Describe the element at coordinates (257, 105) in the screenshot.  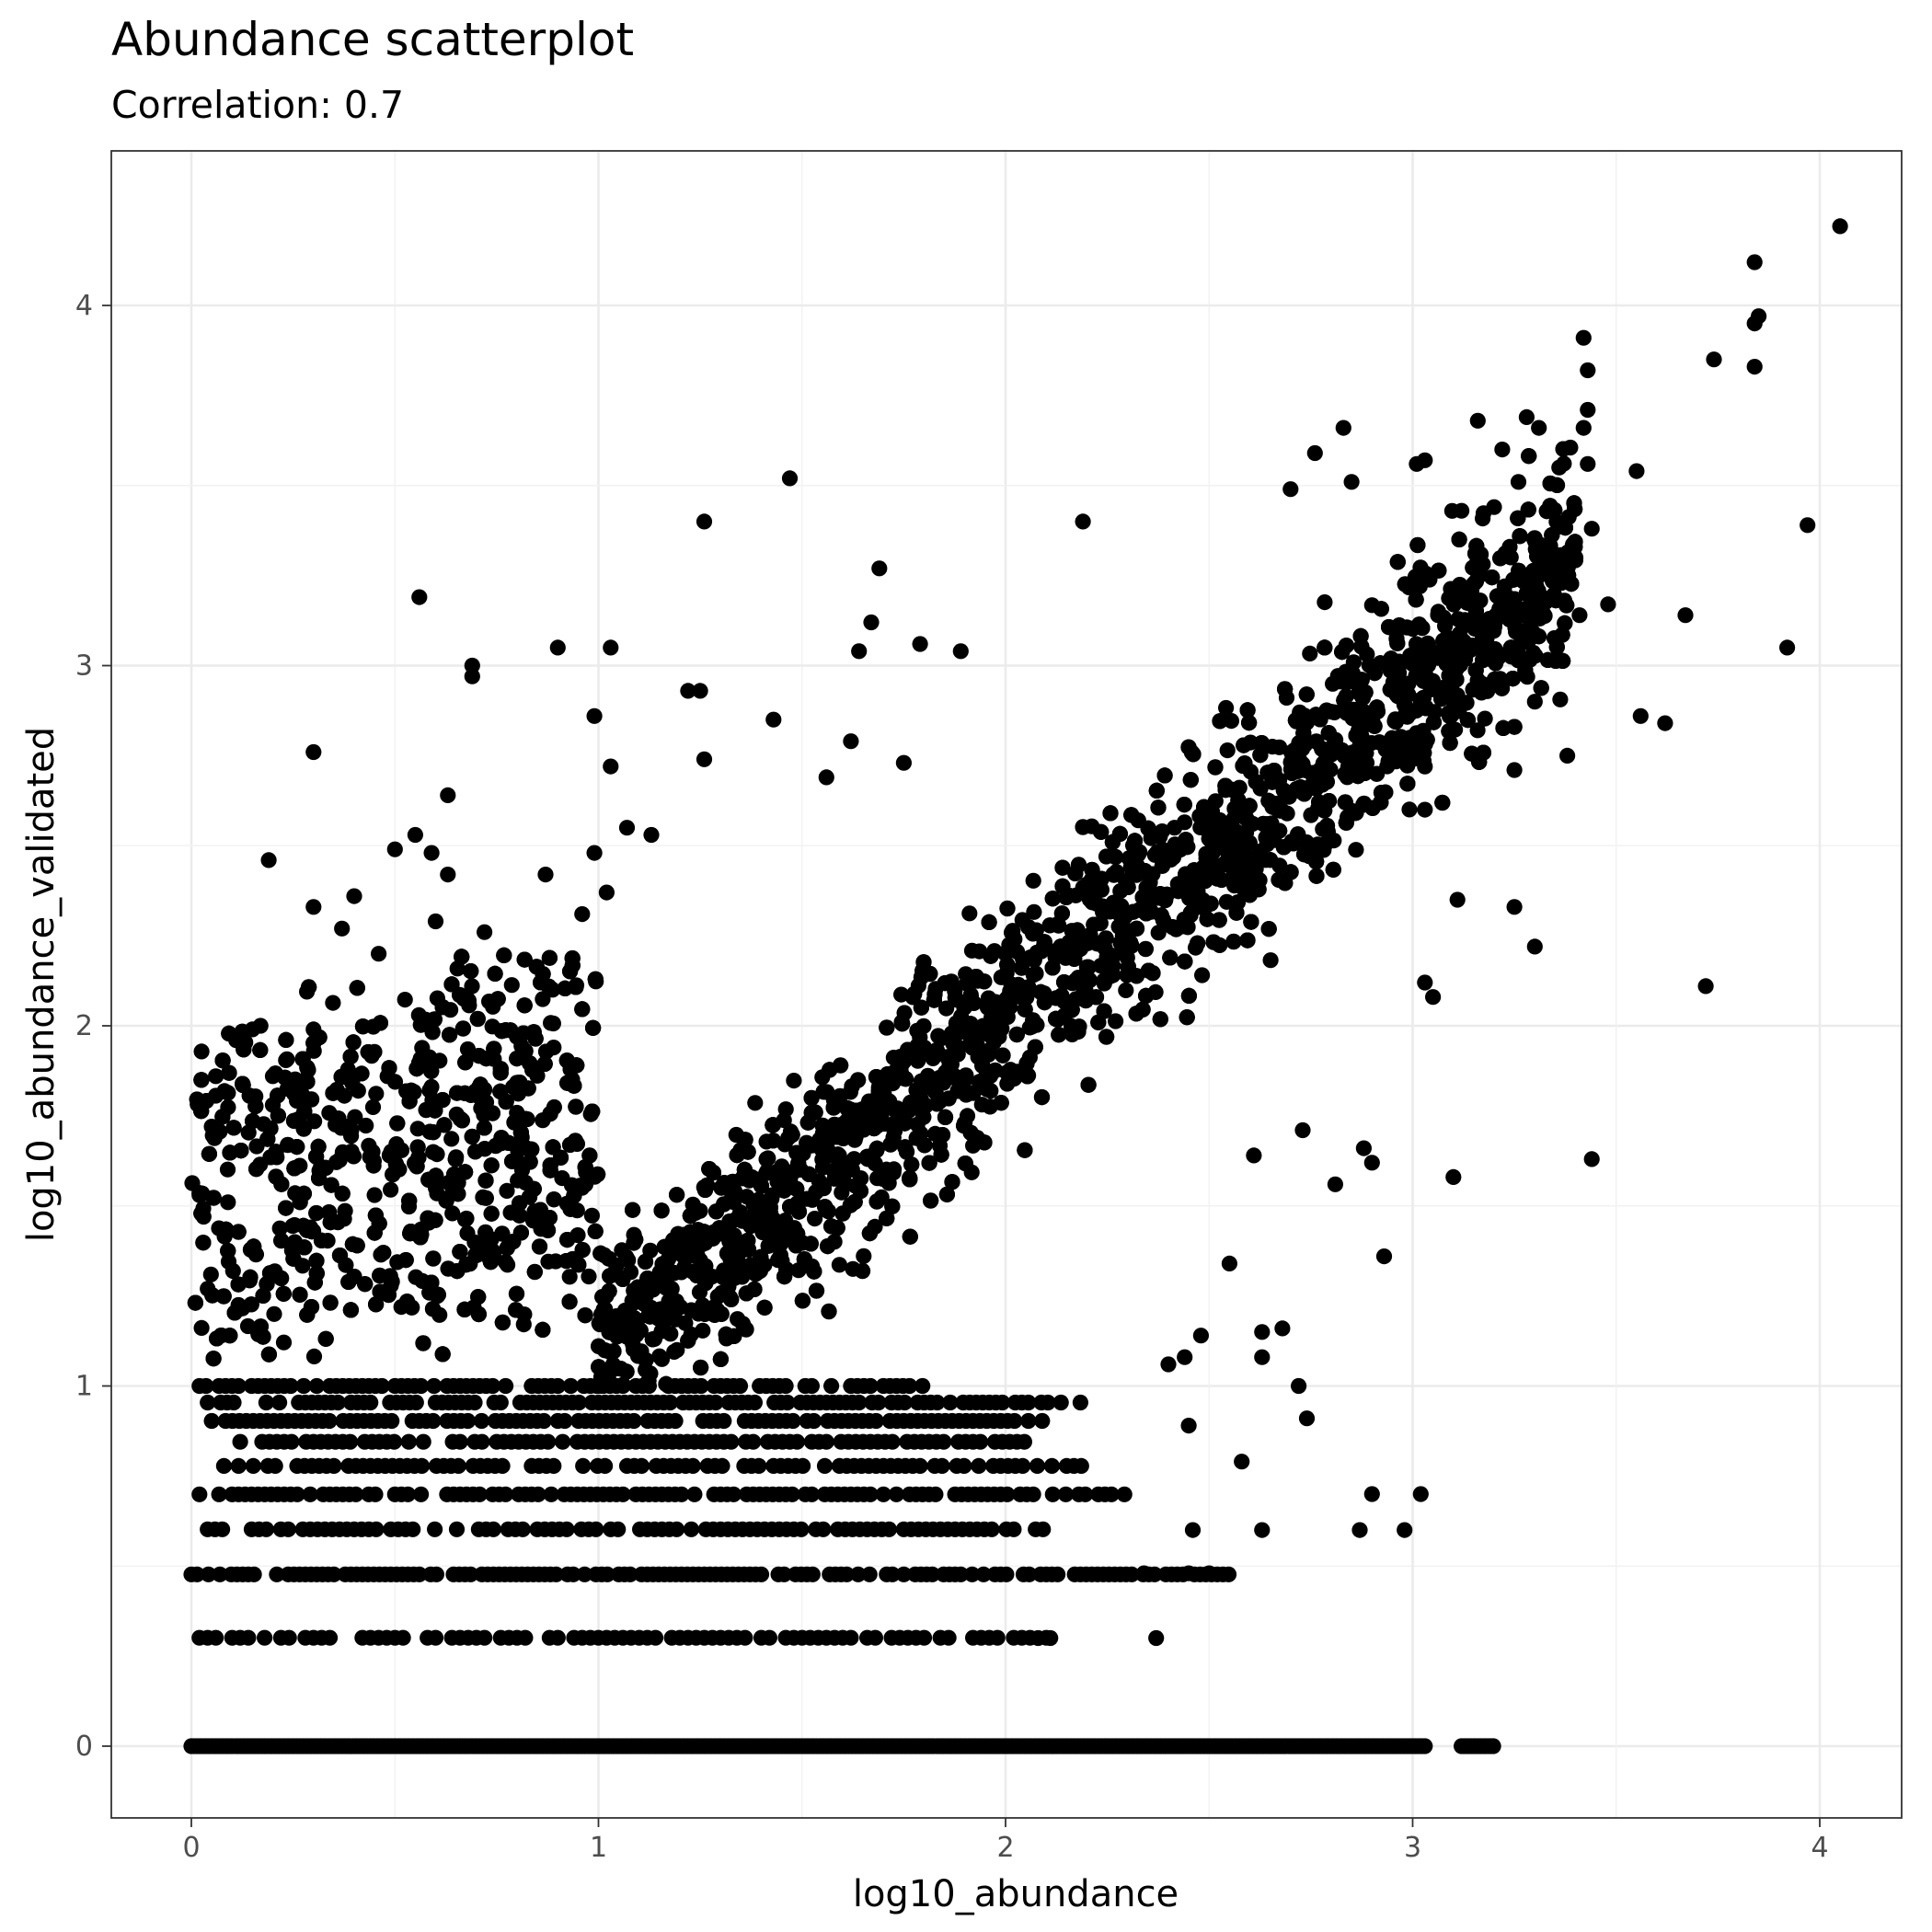
I see `chart-subtitle: Correlation: 0.7` at that location.